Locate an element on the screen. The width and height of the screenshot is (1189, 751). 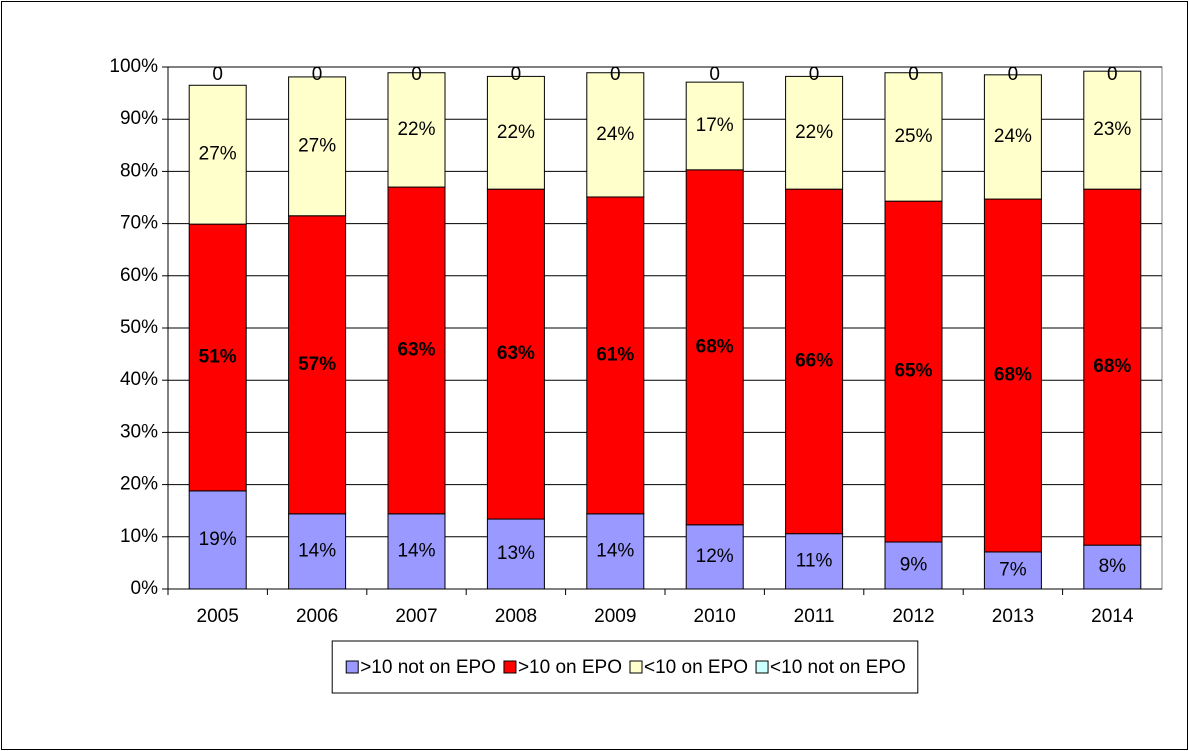
data-label: 17% is located at coordinates (715, 125).